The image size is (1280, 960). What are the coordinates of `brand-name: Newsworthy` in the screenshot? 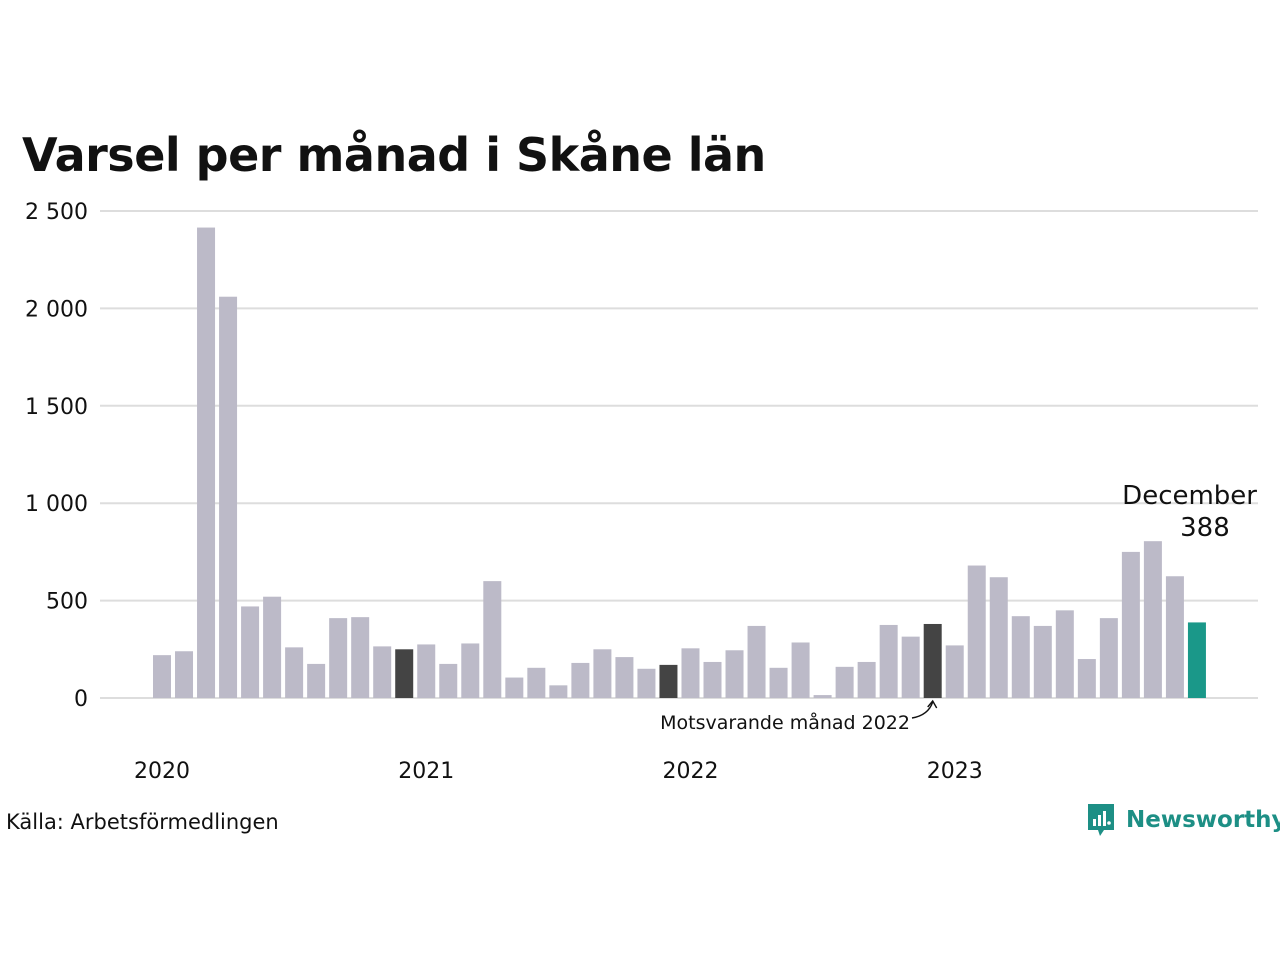 It's located at (1203, 820).